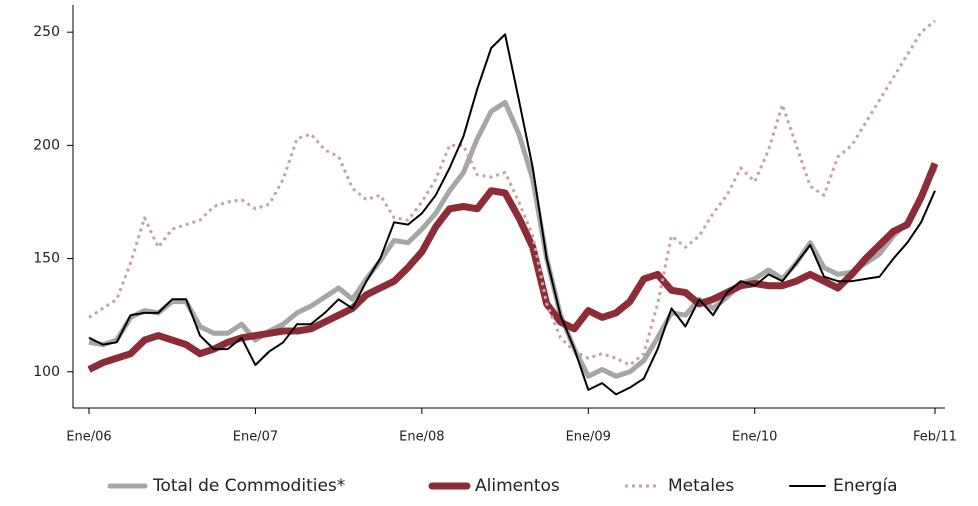 The image size is (978, 506). Describe the element at coordinates (865, 486) in the screenshot. I see `legend-label: Energía` at that location.